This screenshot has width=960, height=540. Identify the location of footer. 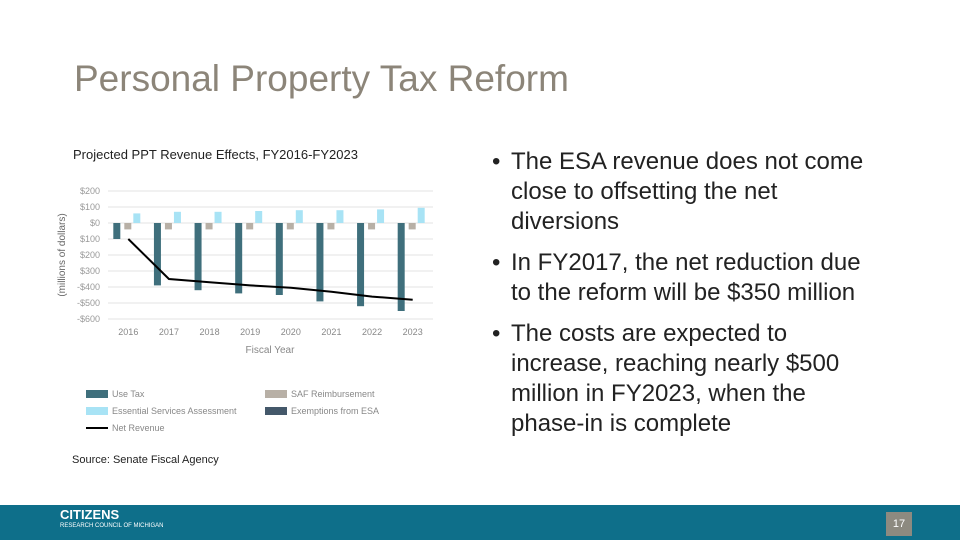
(480, 522).